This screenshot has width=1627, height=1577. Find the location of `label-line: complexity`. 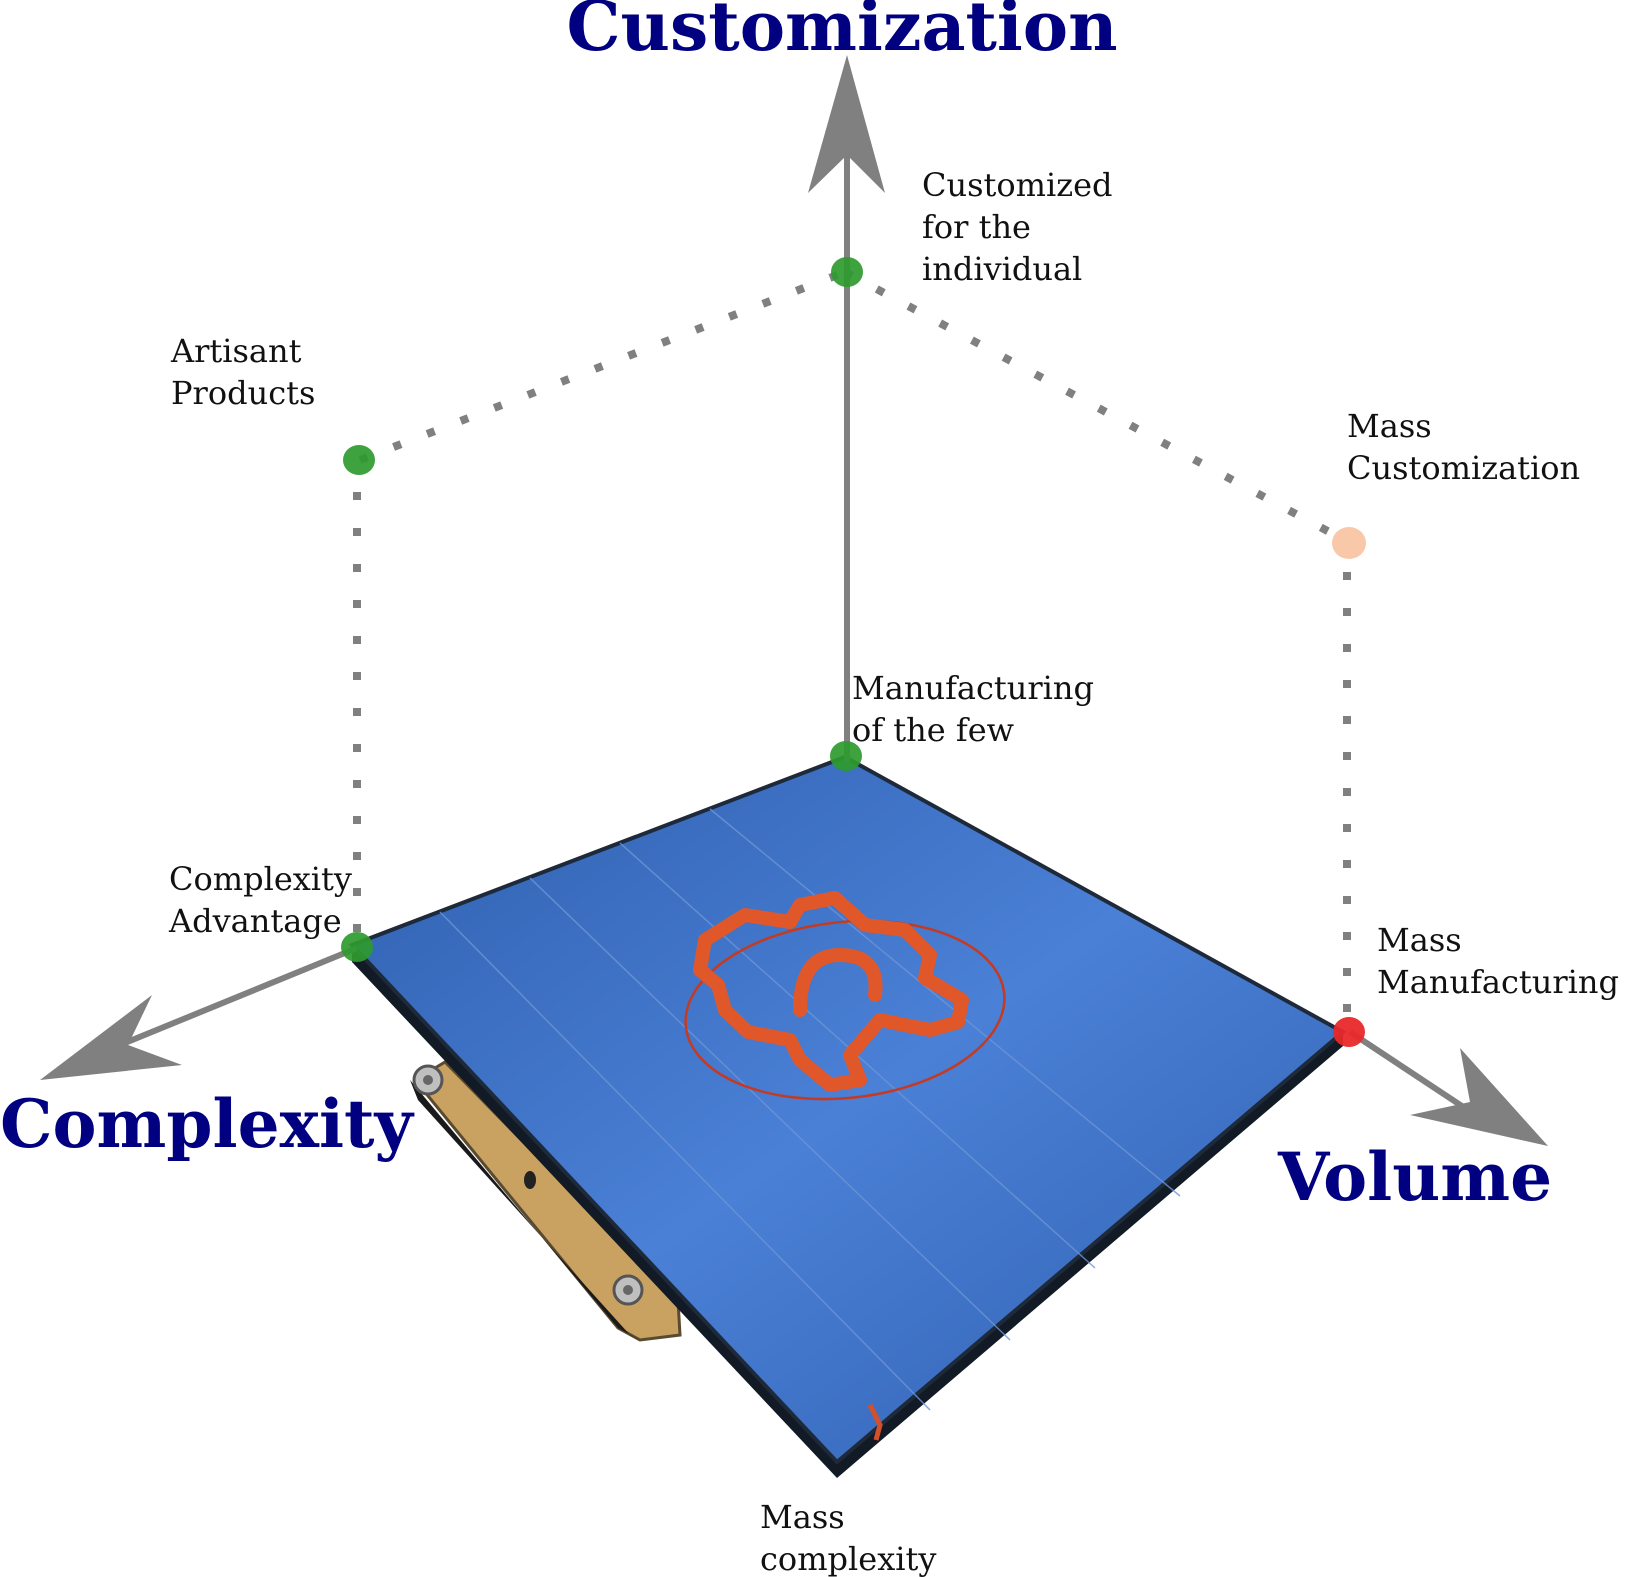

label-line: complexity is located at coordinates (848, 1558).